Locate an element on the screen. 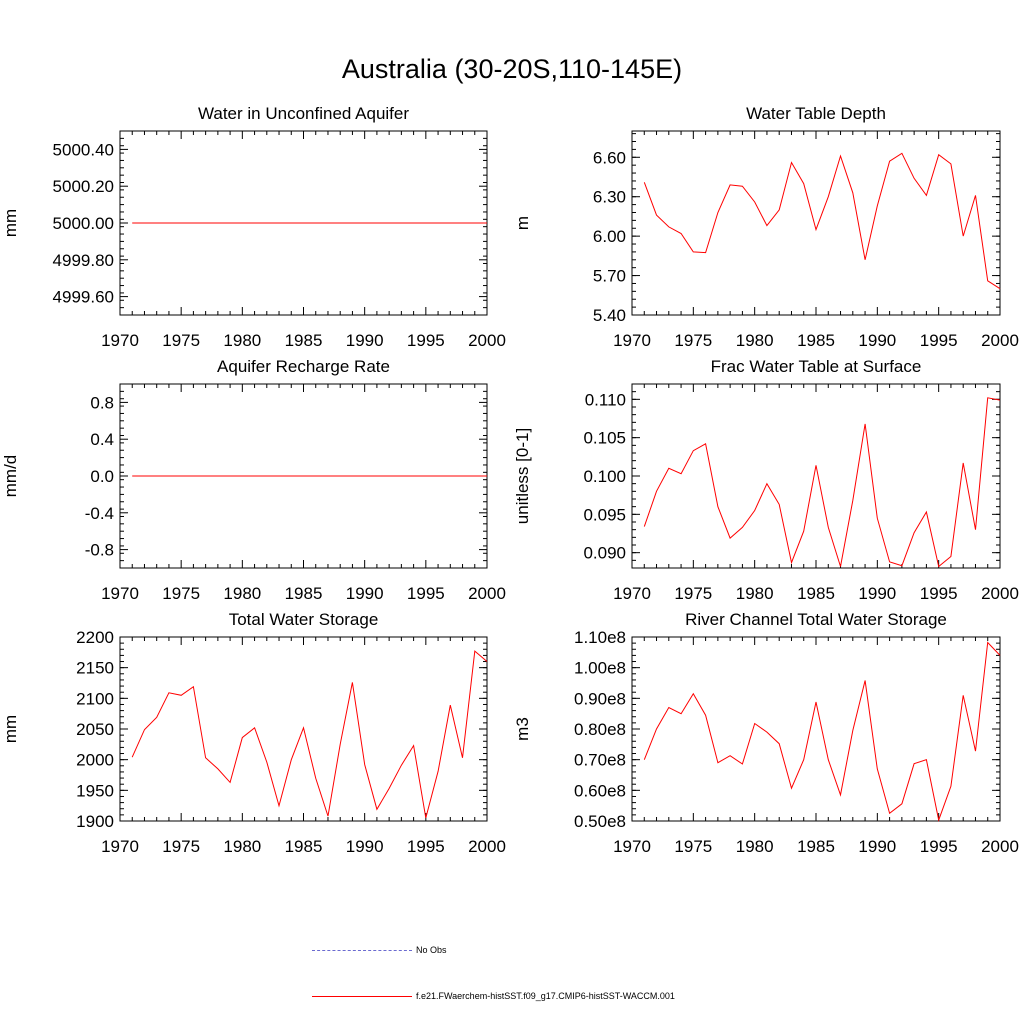 This screenshot has width=1024, height=1024. y-tick-label: 5.70 is located at coordinates (609, 276).